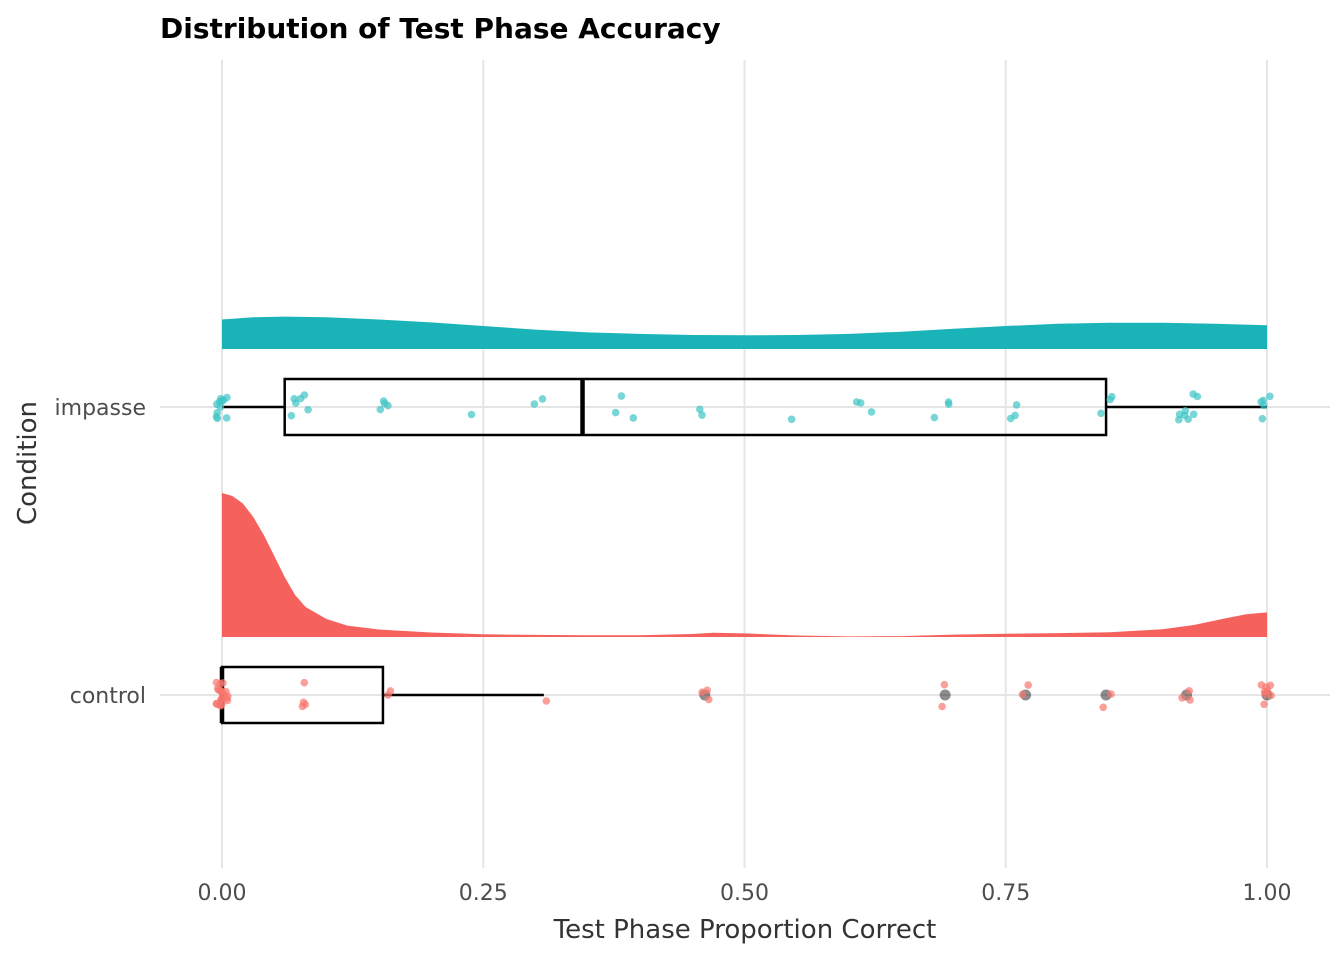 Image resolution: width=1344 pixels, height=960 pixels. What do you see at coordinates (744, 893) in the screenshot?
I see `x-tick-label: 0.50` at bounding box center [744, 893].